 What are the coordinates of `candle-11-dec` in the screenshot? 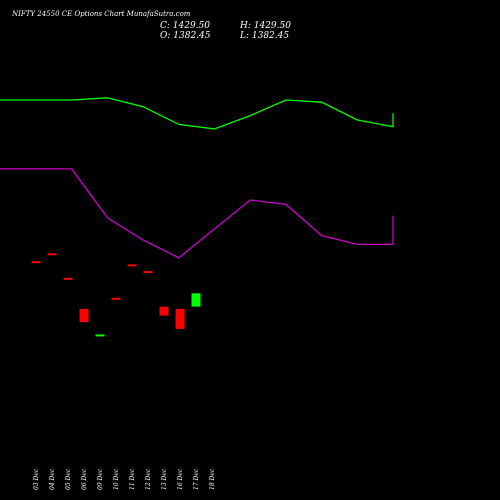 It's located at (132, 265).